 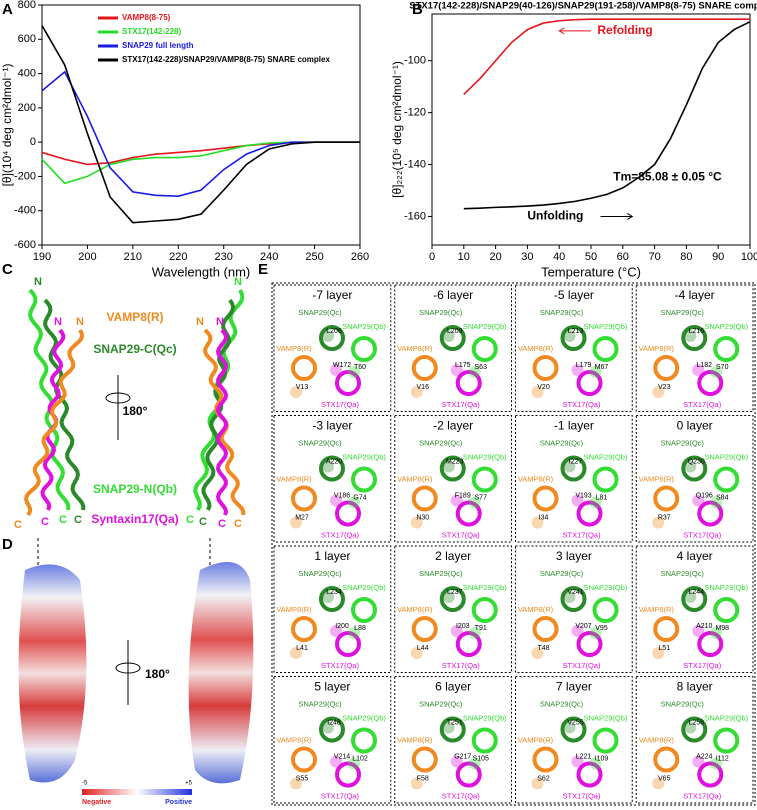 I want to click on y-tick-label: -400, so click(x=25, y=211).